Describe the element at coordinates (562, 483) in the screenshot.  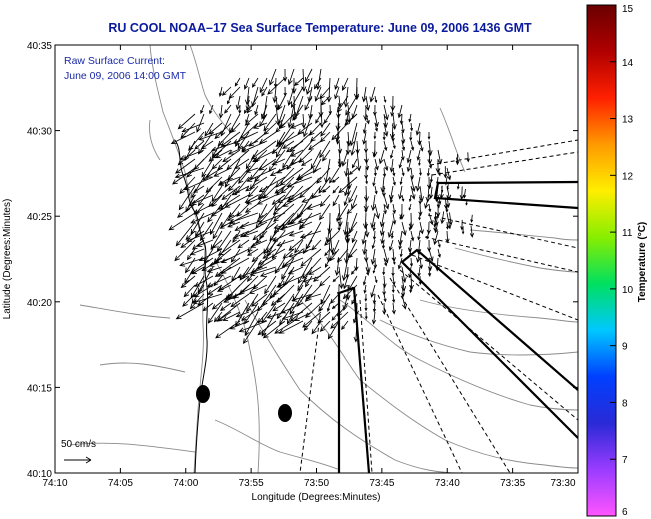
I see `x-tick-label: 73:30` at that location.